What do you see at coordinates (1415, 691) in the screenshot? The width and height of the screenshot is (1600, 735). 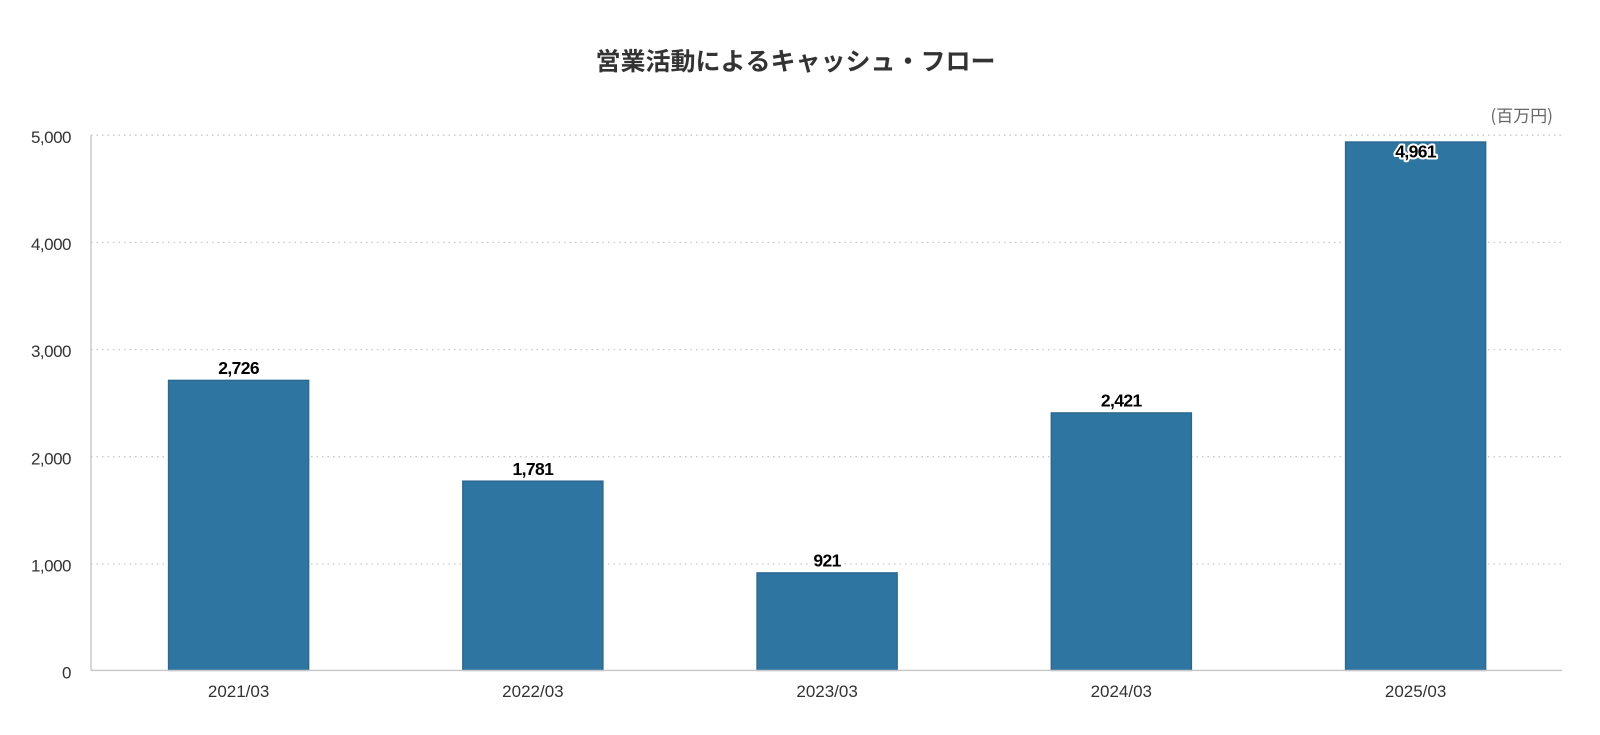 I see `svg-text: 2025/03` at bounding box center [1415, 691].